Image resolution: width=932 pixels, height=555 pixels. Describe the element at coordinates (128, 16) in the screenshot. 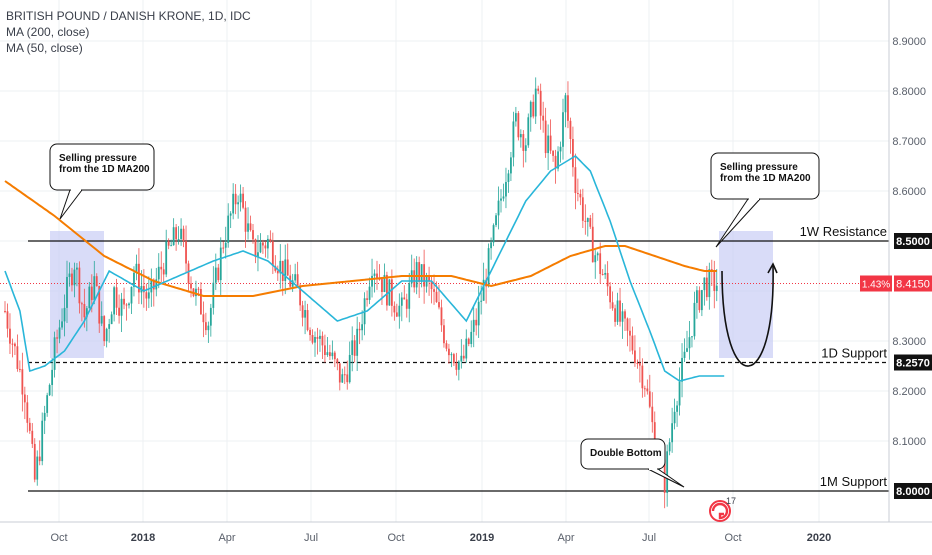

I see `legend-symbol: BRITISH POUND / DANISH KRONE, 1D, IDC` at that location.